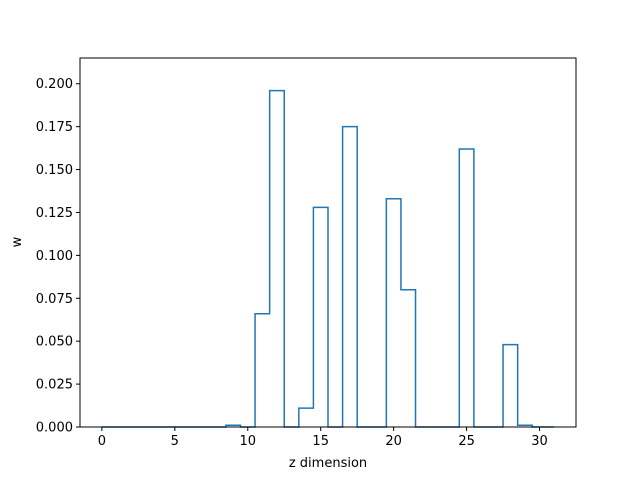 Image resolution: width=640 pixels, height=480 pixels. Describe the element at coordinates (54, 299) in the screenshot. I see `y-tick-label: 0.075` at that location.